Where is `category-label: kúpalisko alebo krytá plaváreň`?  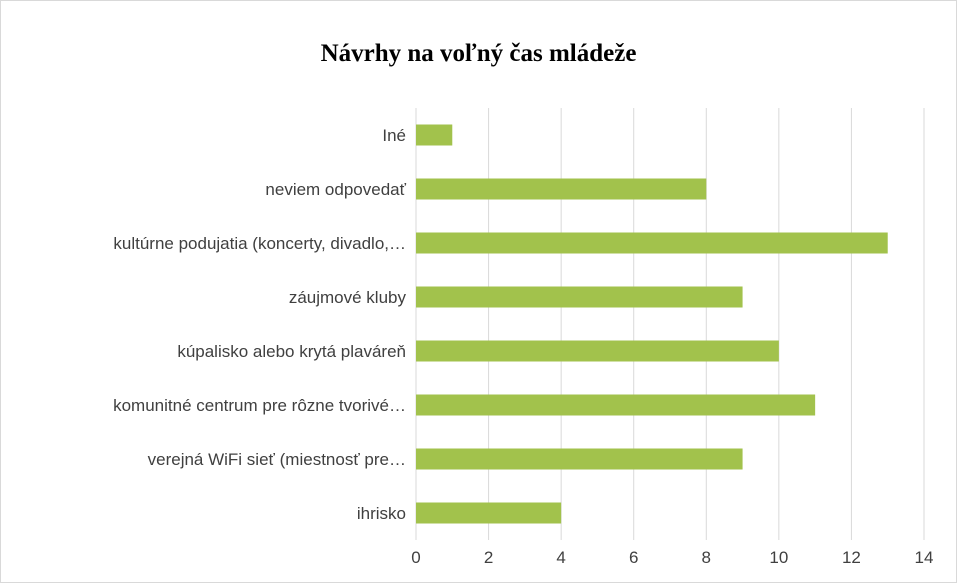 category-label: kúpalisko alebo krytá plaváreň is located at coordinates (291, 351).